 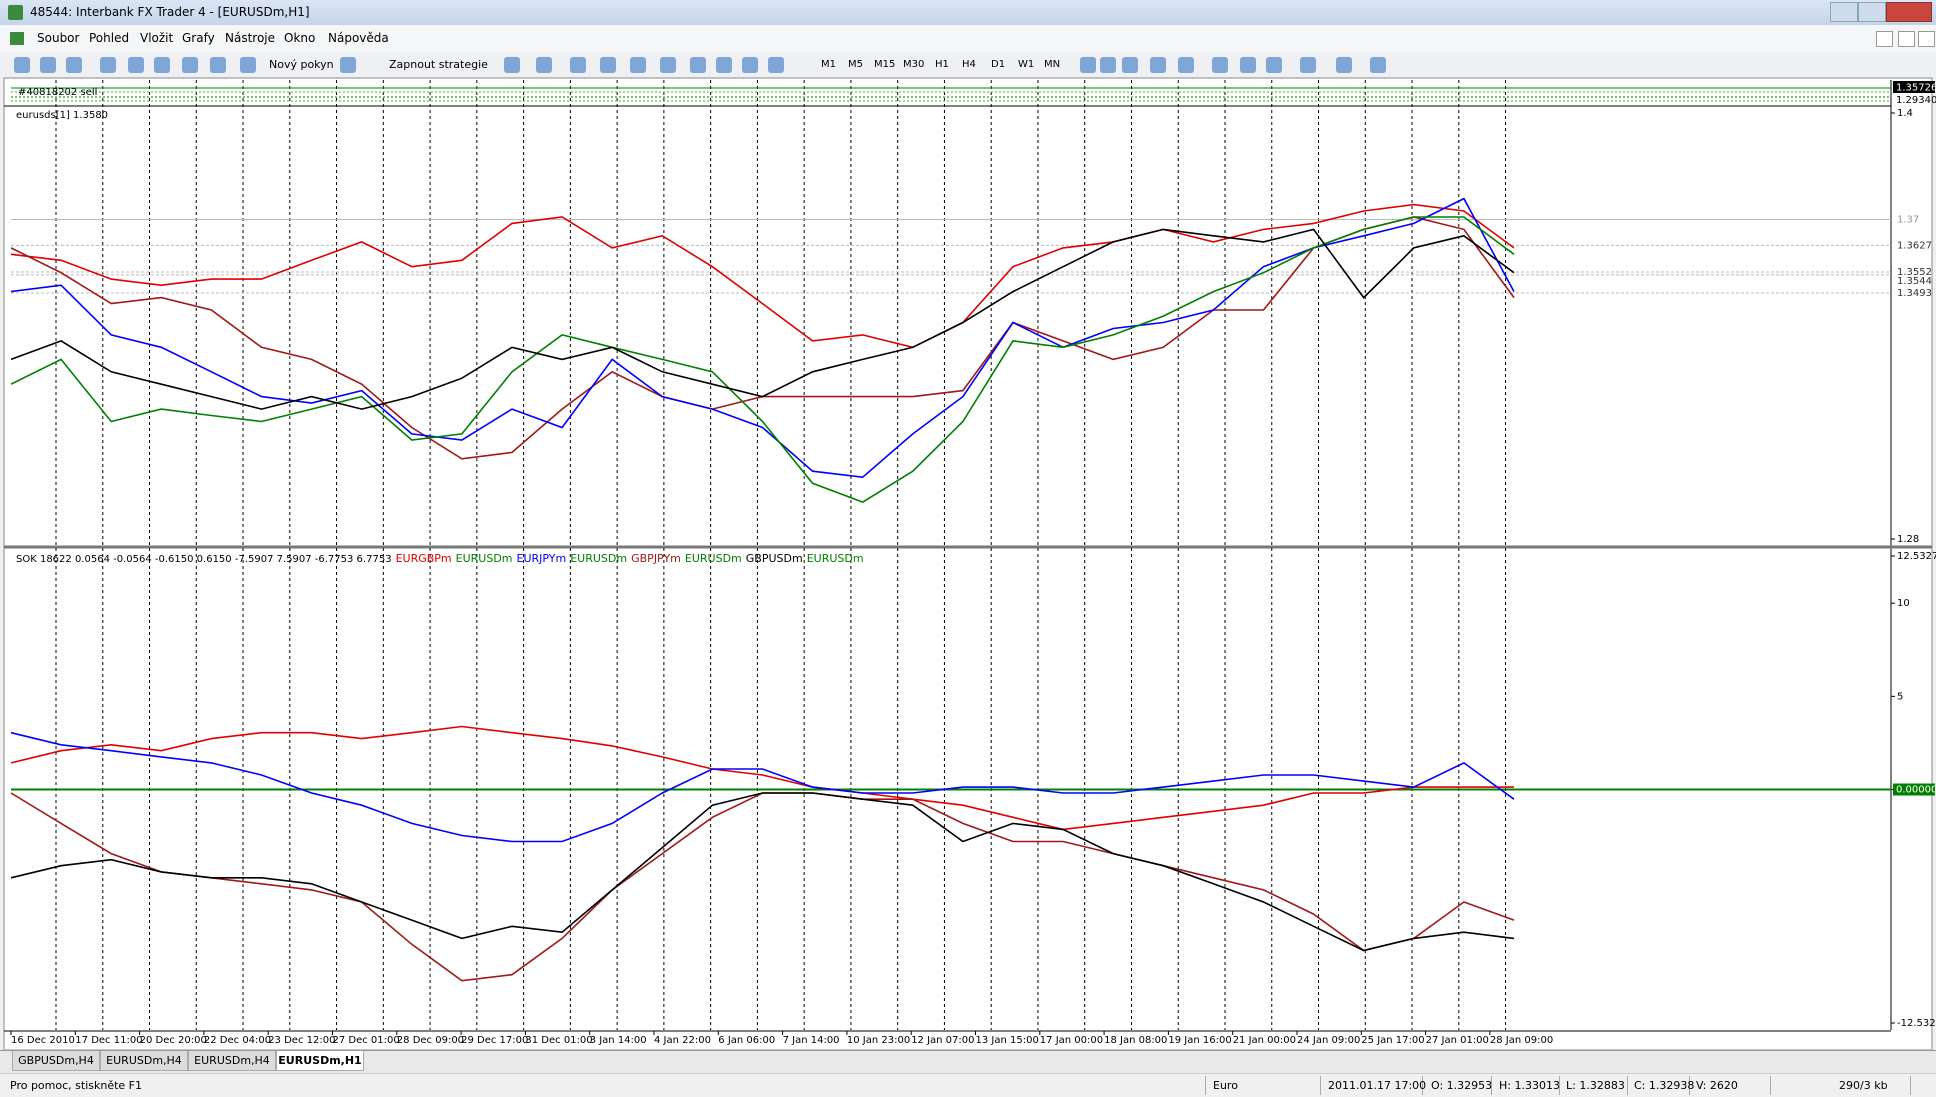 What do you see at coordinates (358, 38) in the screenshot?
I see `menu-item: Nápověda` at bounding box center [358, 38].